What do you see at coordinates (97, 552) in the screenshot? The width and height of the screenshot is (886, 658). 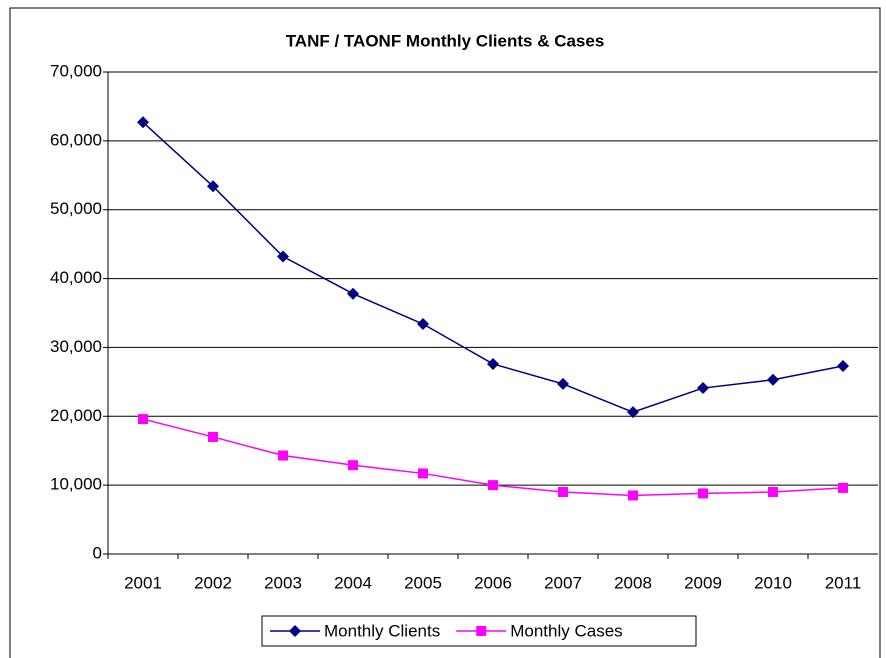 I see `y-tick-label: 0` at bounding box center [97, 552].